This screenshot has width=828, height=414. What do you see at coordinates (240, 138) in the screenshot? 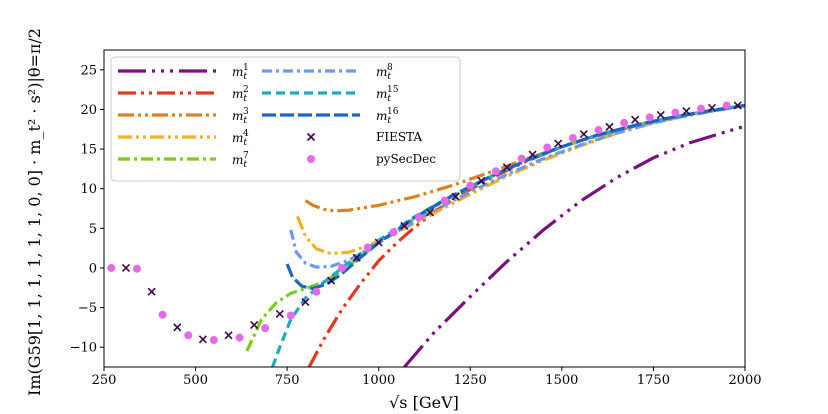
I see `legend-label-4: mt4` at bounding box center [240, 138].